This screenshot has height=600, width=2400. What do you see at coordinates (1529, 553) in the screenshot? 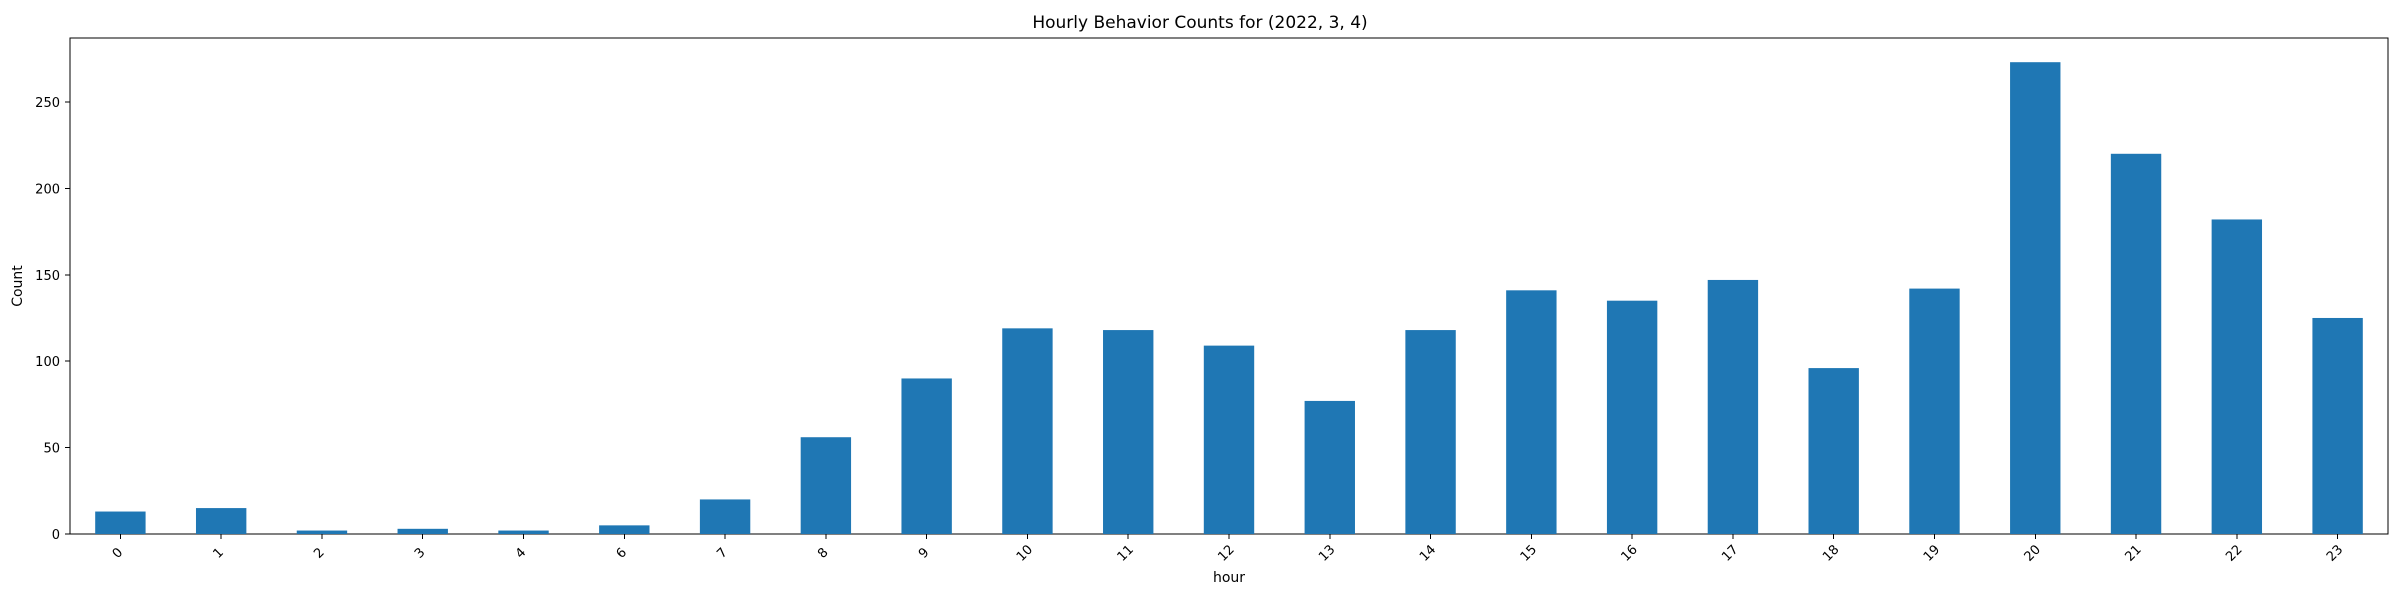
I see `x-tick-label: 15` at bounding box center [1529, 553].